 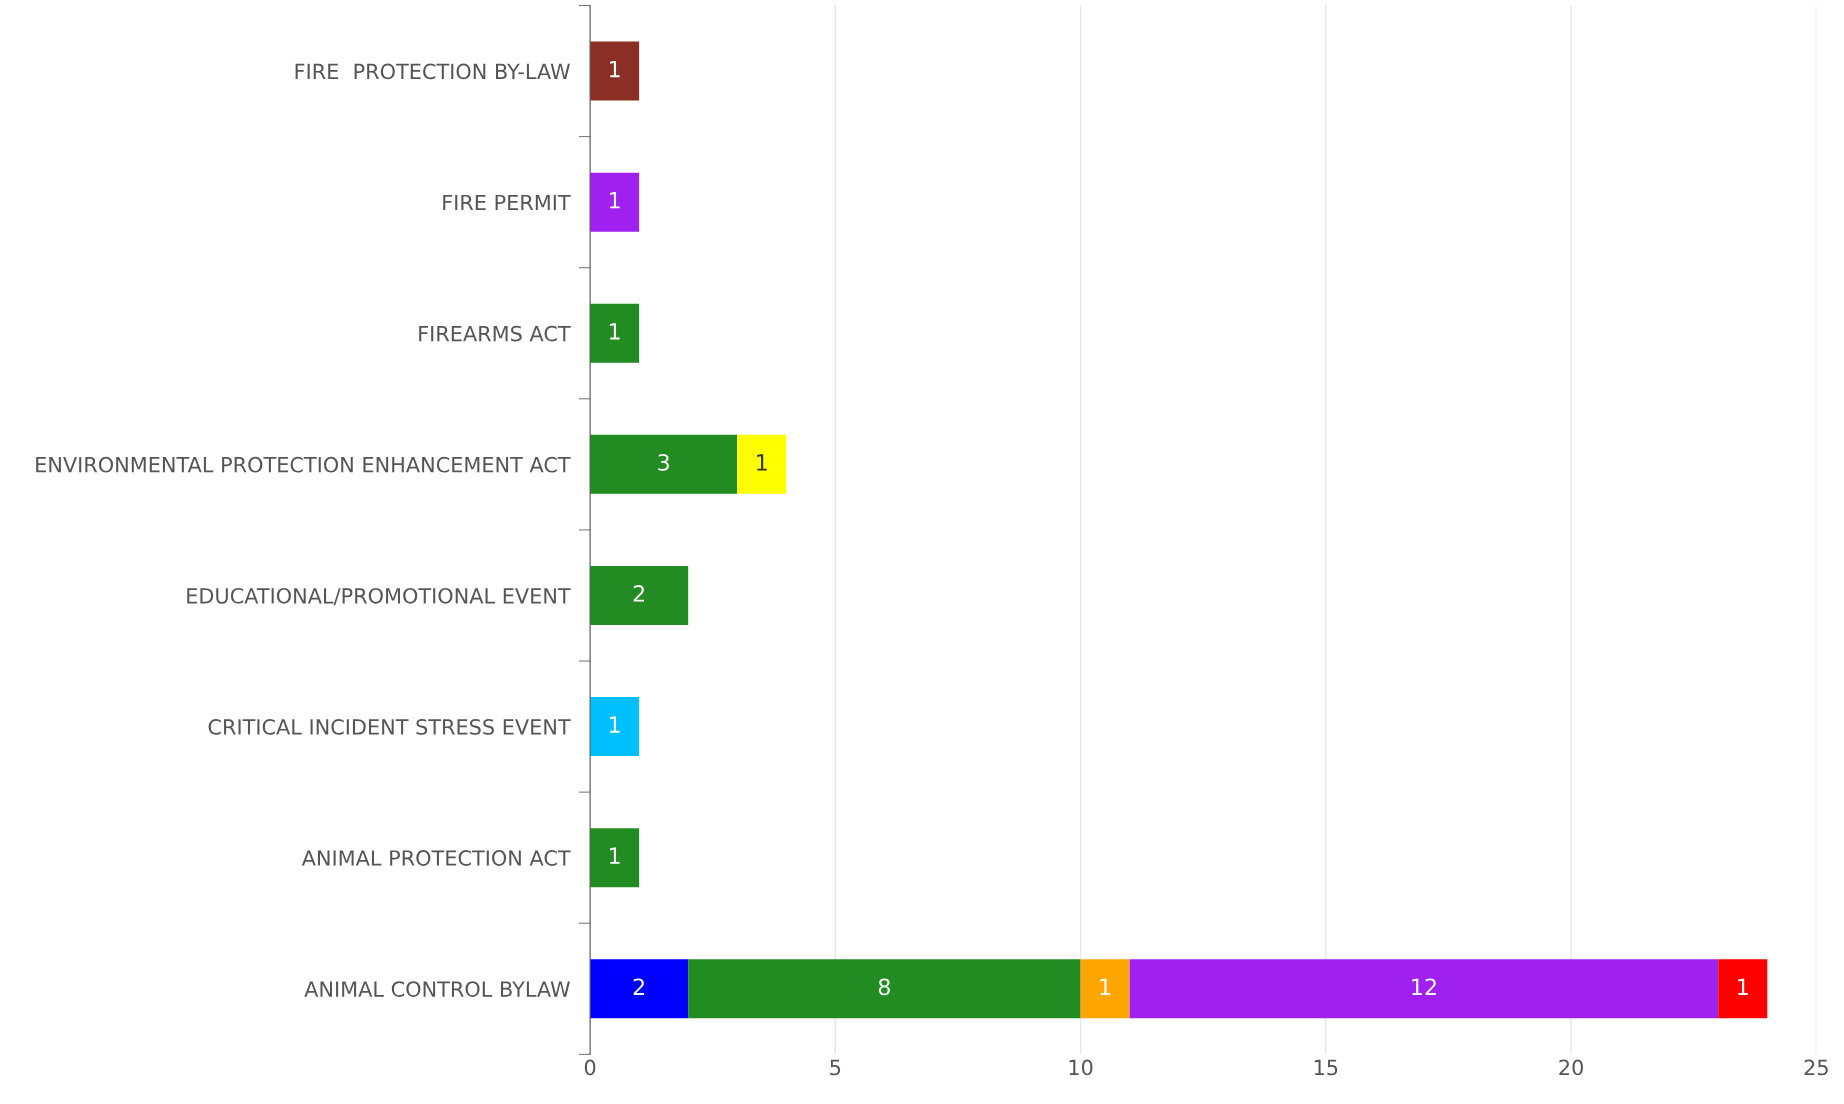 What do you see at coordinates (495, 333) in the screenshot?
I see `y-tick-label: FIREARMS ACT` at bounding box center [495, 333].